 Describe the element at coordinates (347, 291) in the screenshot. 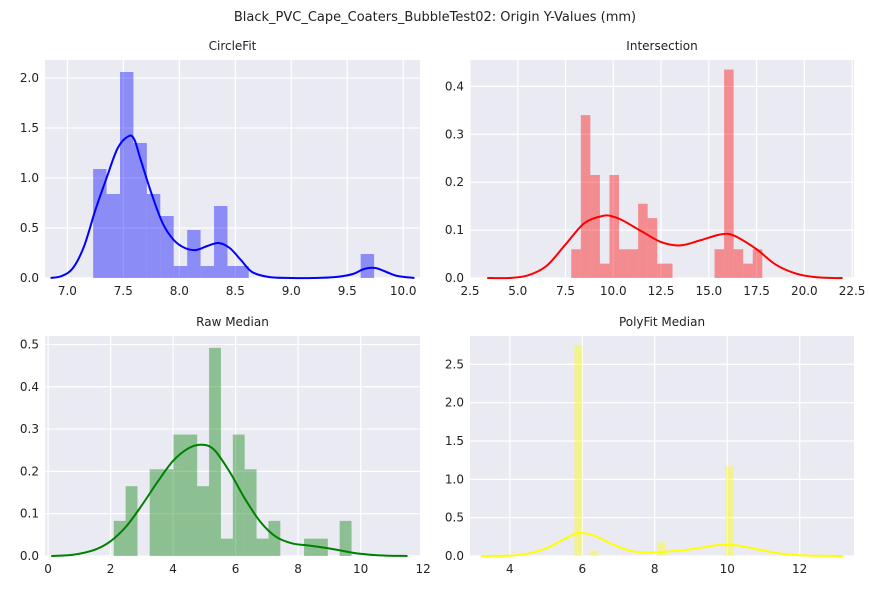

I see `x-tick-label: 9.5` at that location.